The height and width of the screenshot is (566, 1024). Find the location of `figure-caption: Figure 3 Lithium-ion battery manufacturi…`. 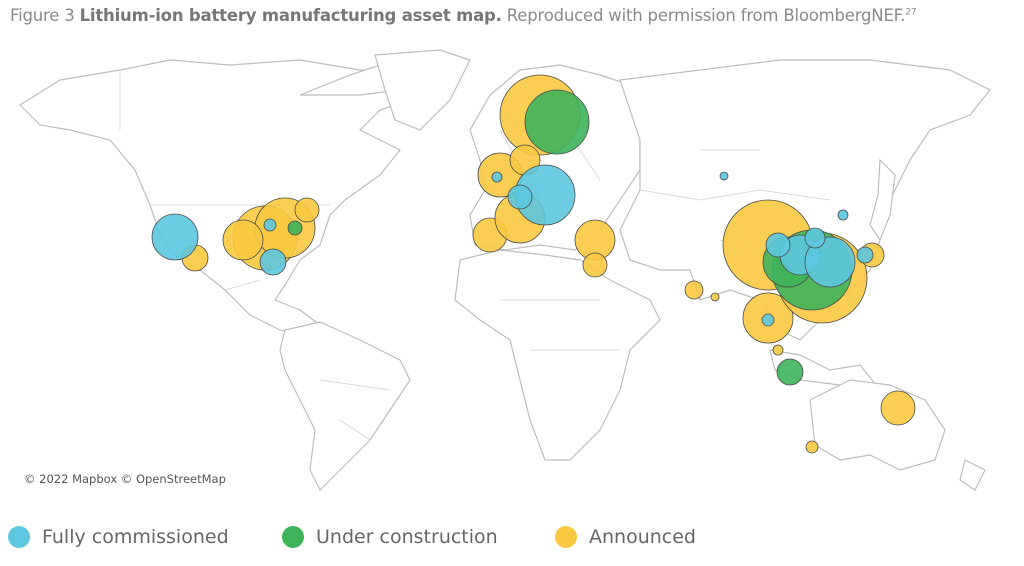

figure-caption: Figure 3 Lithium-ion battery manufacturi… is located at coordinates (463, 15).